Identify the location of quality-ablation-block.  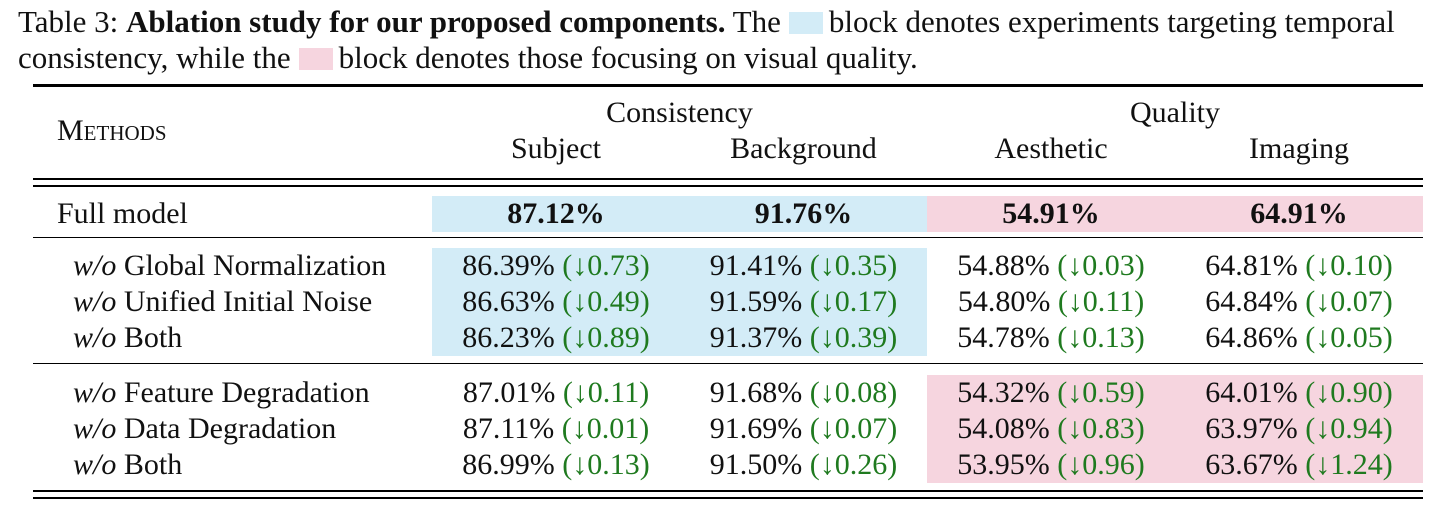
(1175, 429).